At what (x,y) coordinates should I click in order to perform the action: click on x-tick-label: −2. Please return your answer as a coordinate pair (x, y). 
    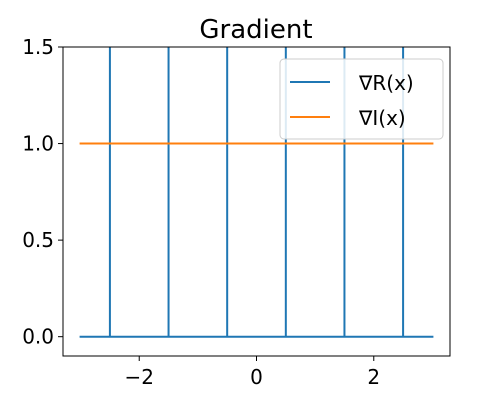
    Looking at the image, I should click on (138, 377).